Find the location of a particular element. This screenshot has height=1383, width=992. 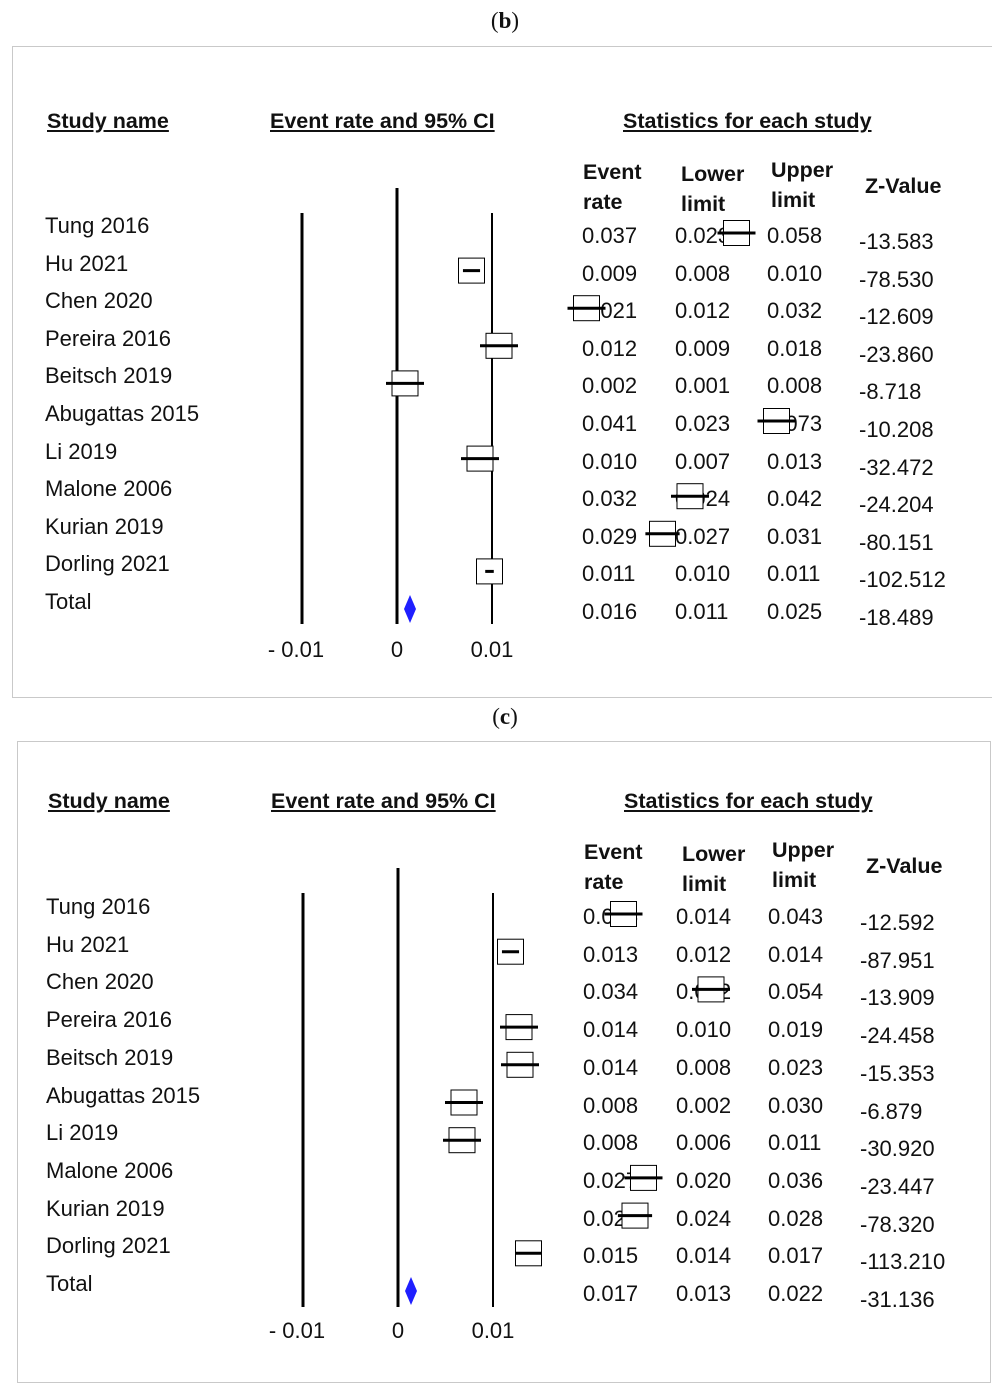

event-rate-value: 0.012 is located at coordinates (610, 348).